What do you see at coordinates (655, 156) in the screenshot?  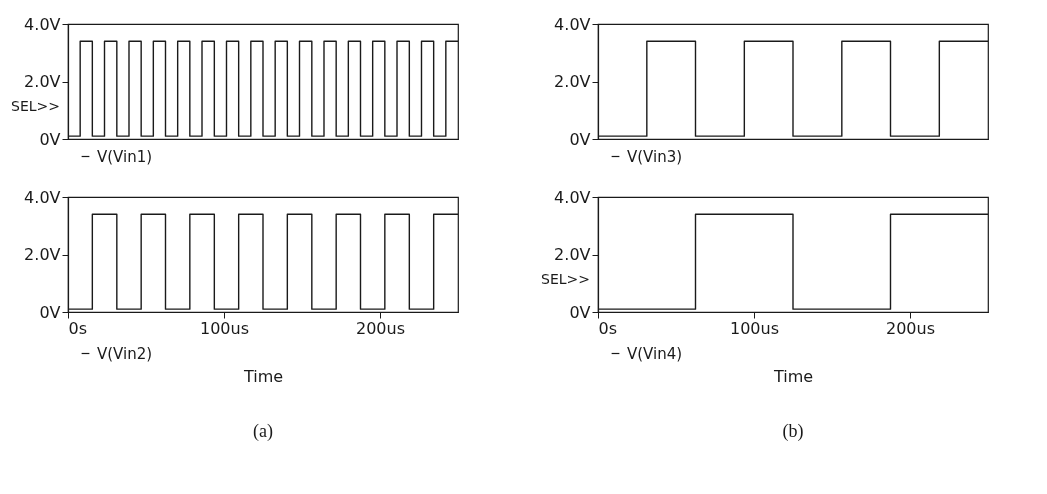 I see `legend-label: V(Vin3)` at bounding box center [655, 156].